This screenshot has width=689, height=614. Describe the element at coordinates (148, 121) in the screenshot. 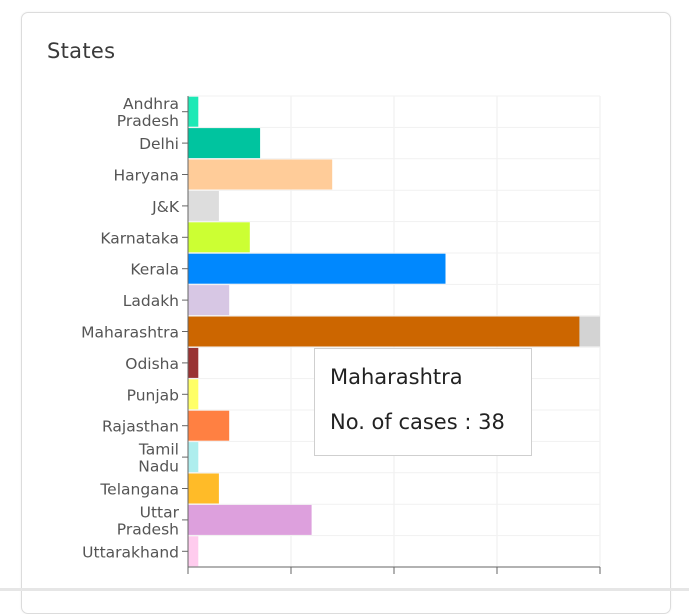

I see `y-tick-label-0-1: Pradesh` at that location.